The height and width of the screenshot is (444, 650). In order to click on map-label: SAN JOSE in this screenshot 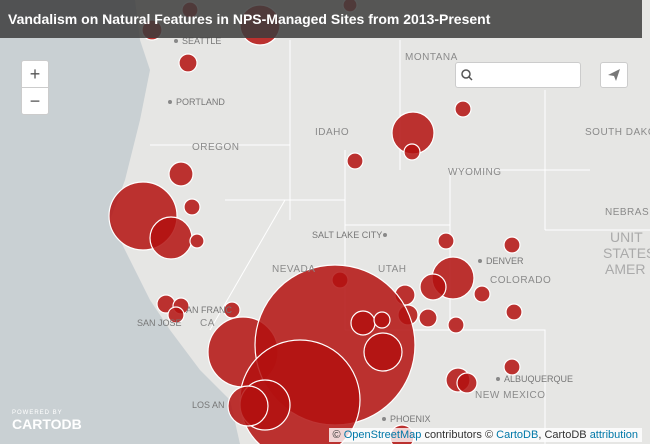, I will do `click(159, 323)`.